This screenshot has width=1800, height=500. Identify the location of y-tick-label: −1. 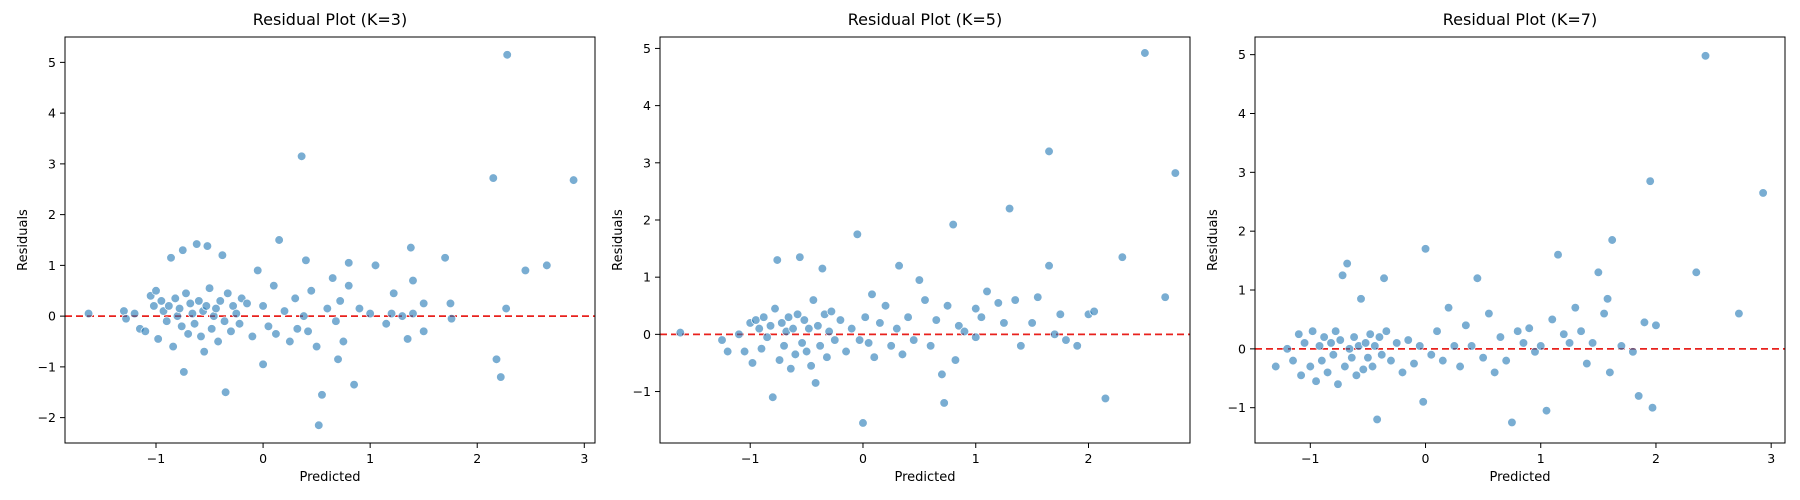
(1237, 407).